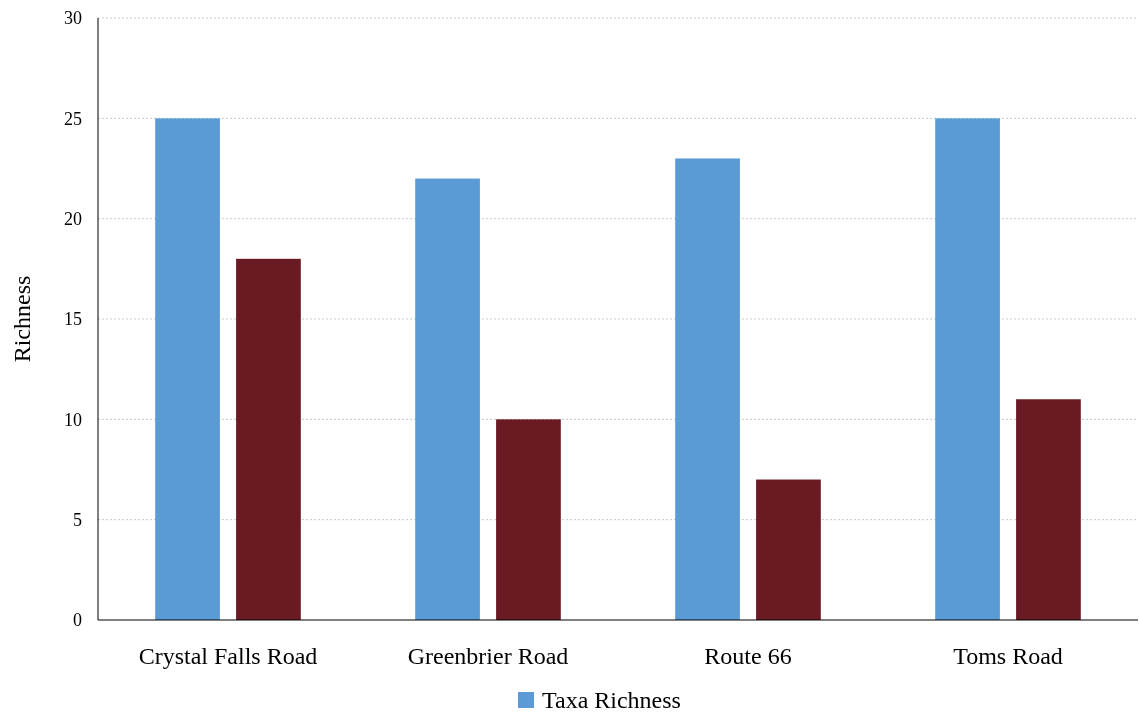 This screenshot has height=723, width=1140. I want to click on y-tick-label: 0, so click(77, 620).